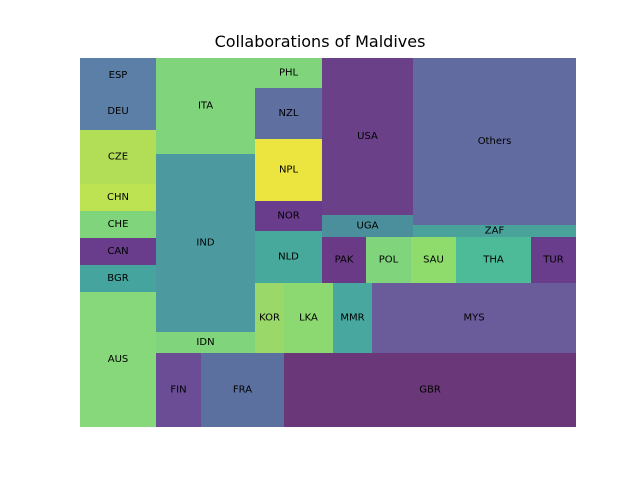 The height and width of the screenshot is (480, 640). I want to click on treemap-cell-mmr, so click(352, 318).